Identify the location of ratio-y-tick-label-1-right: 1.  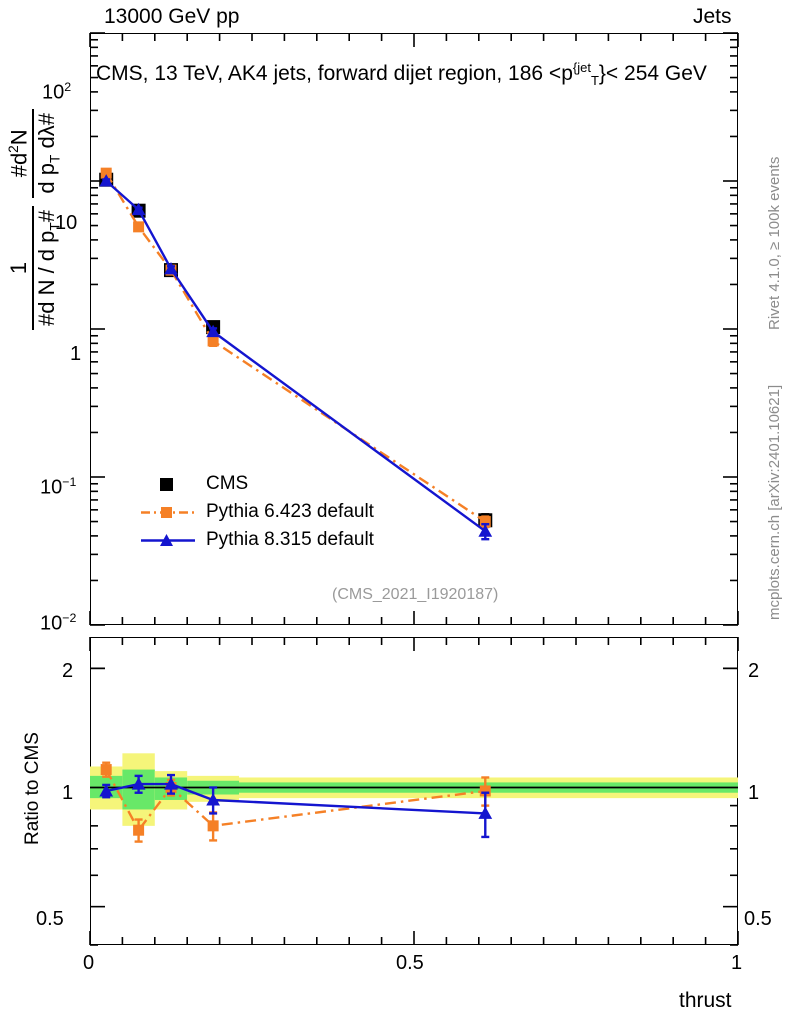
(754, 793).